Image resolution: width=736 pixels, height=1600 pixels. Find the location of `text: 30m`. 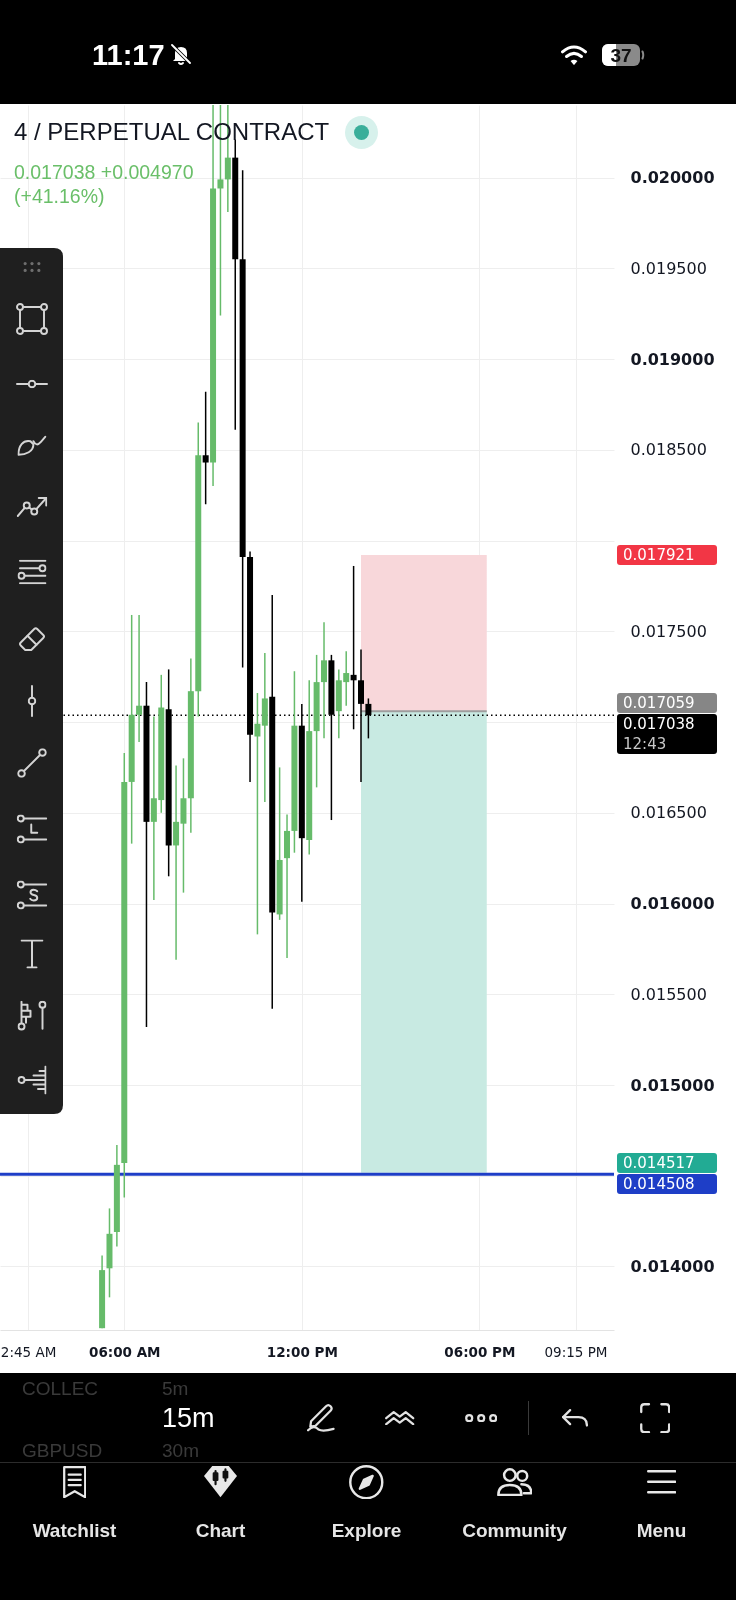

text: 30m is located at coordinates (180, 1450).